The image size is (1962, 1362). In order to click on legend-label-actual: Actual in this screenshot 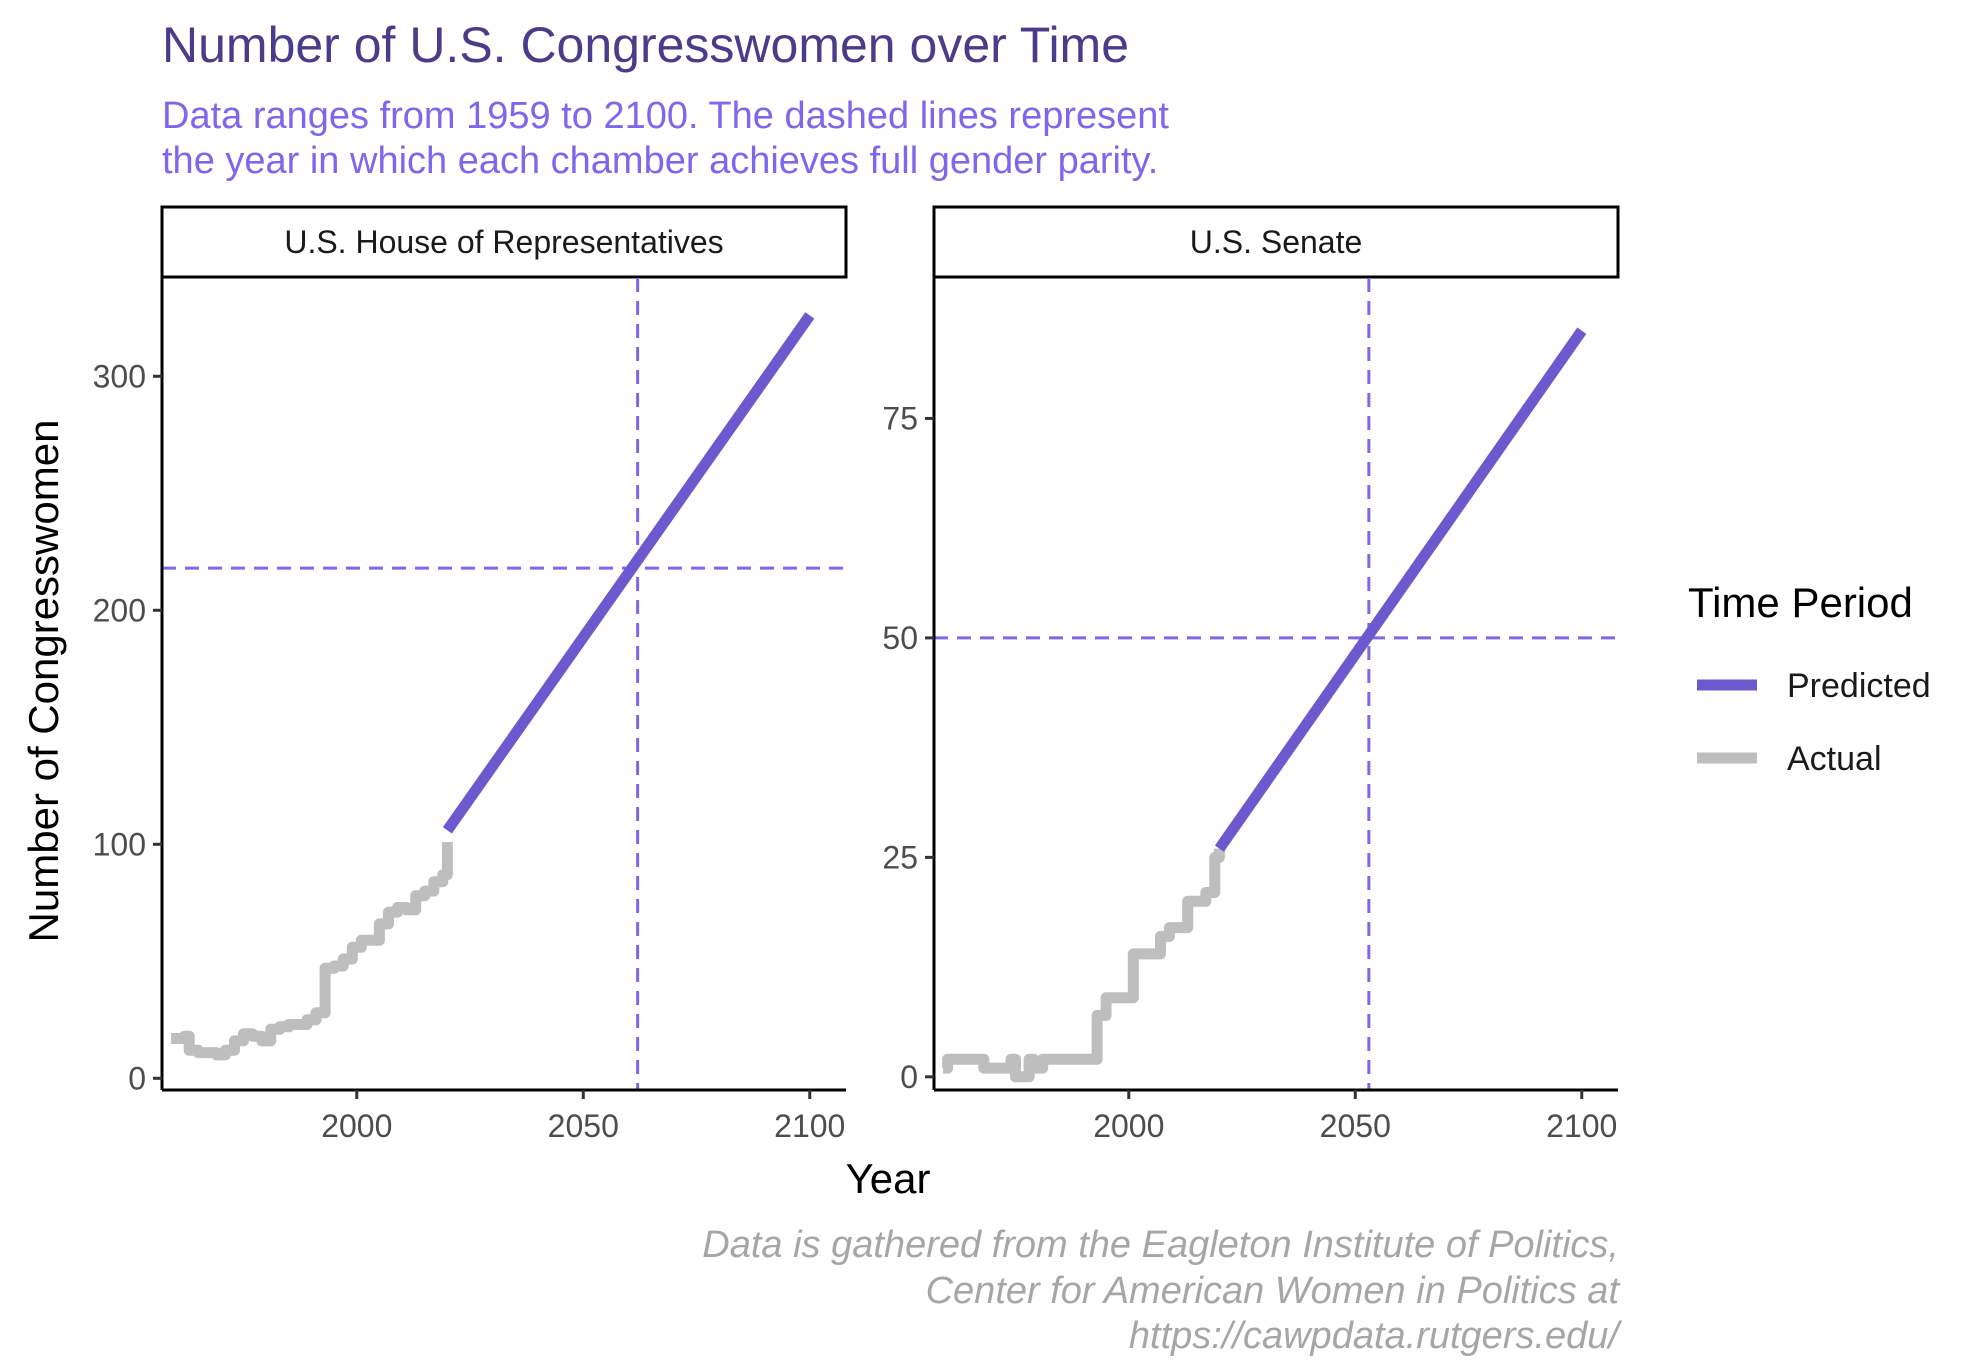, I will do `click(1834, 759)`.